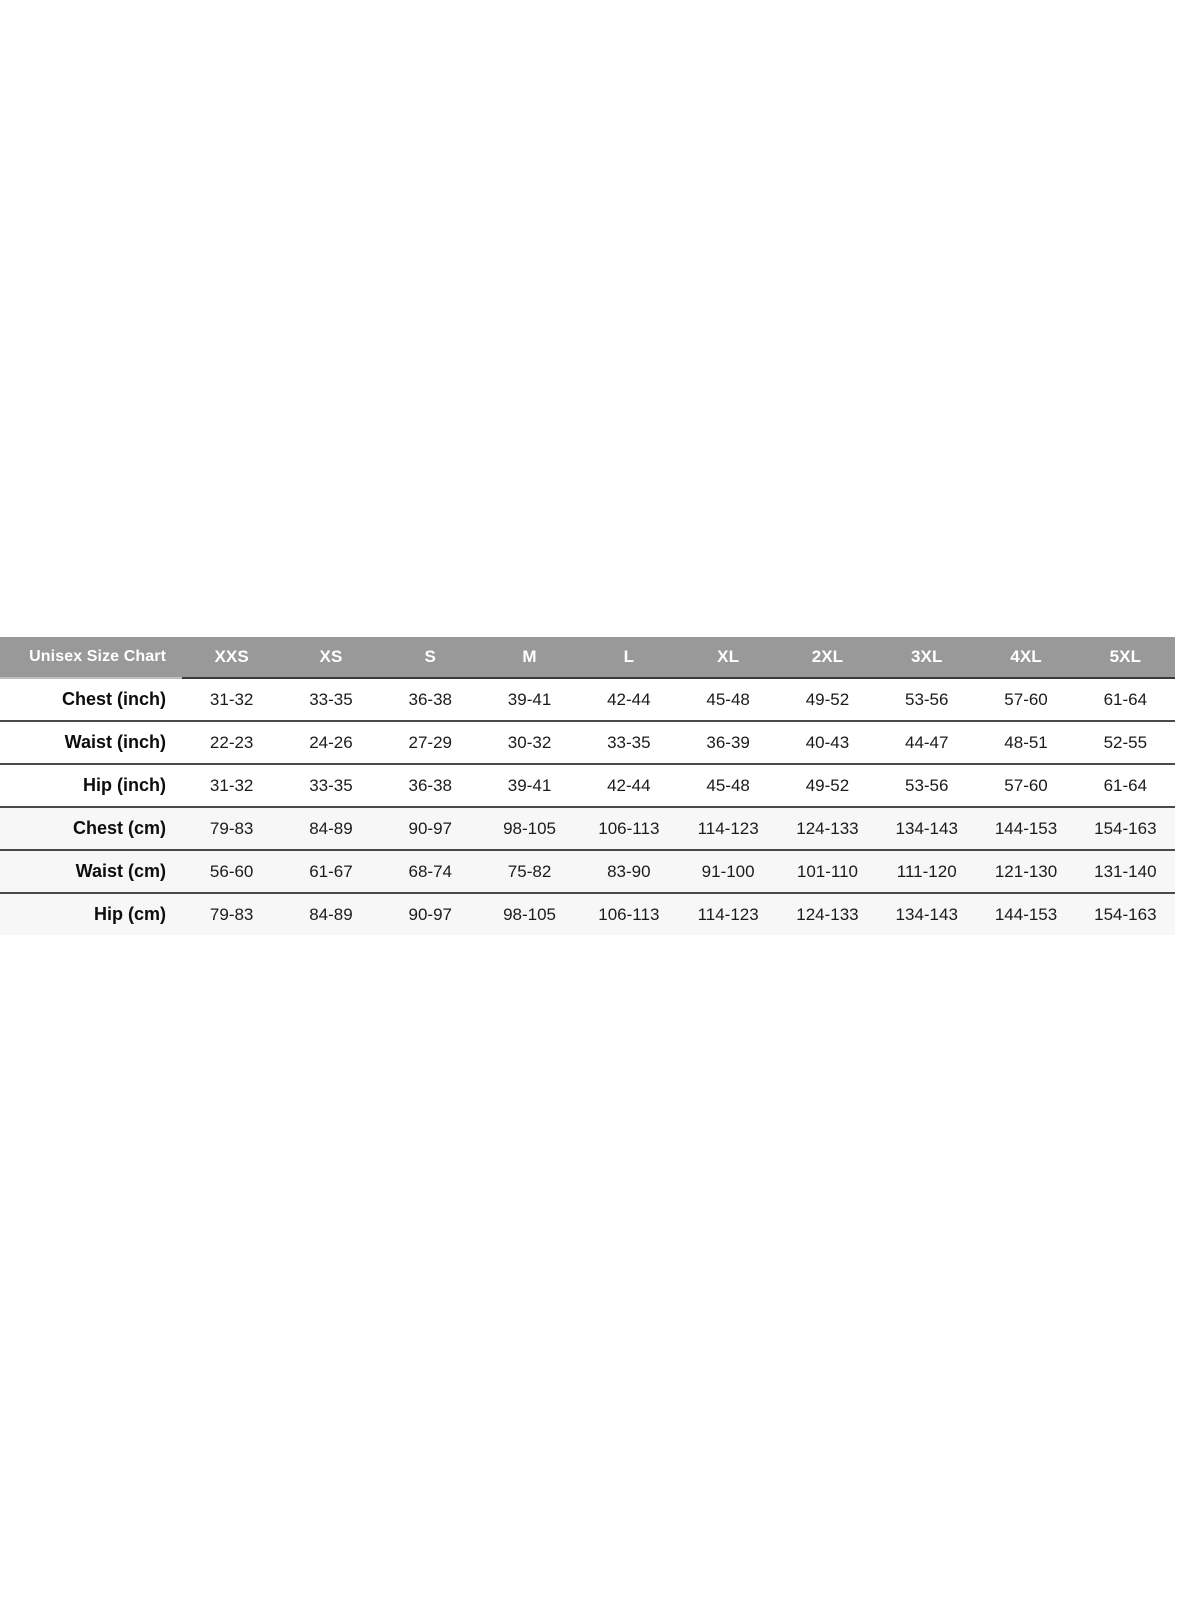  I want to click on cell-chest-inch-4xl: 57-60, so click(1026, 699).